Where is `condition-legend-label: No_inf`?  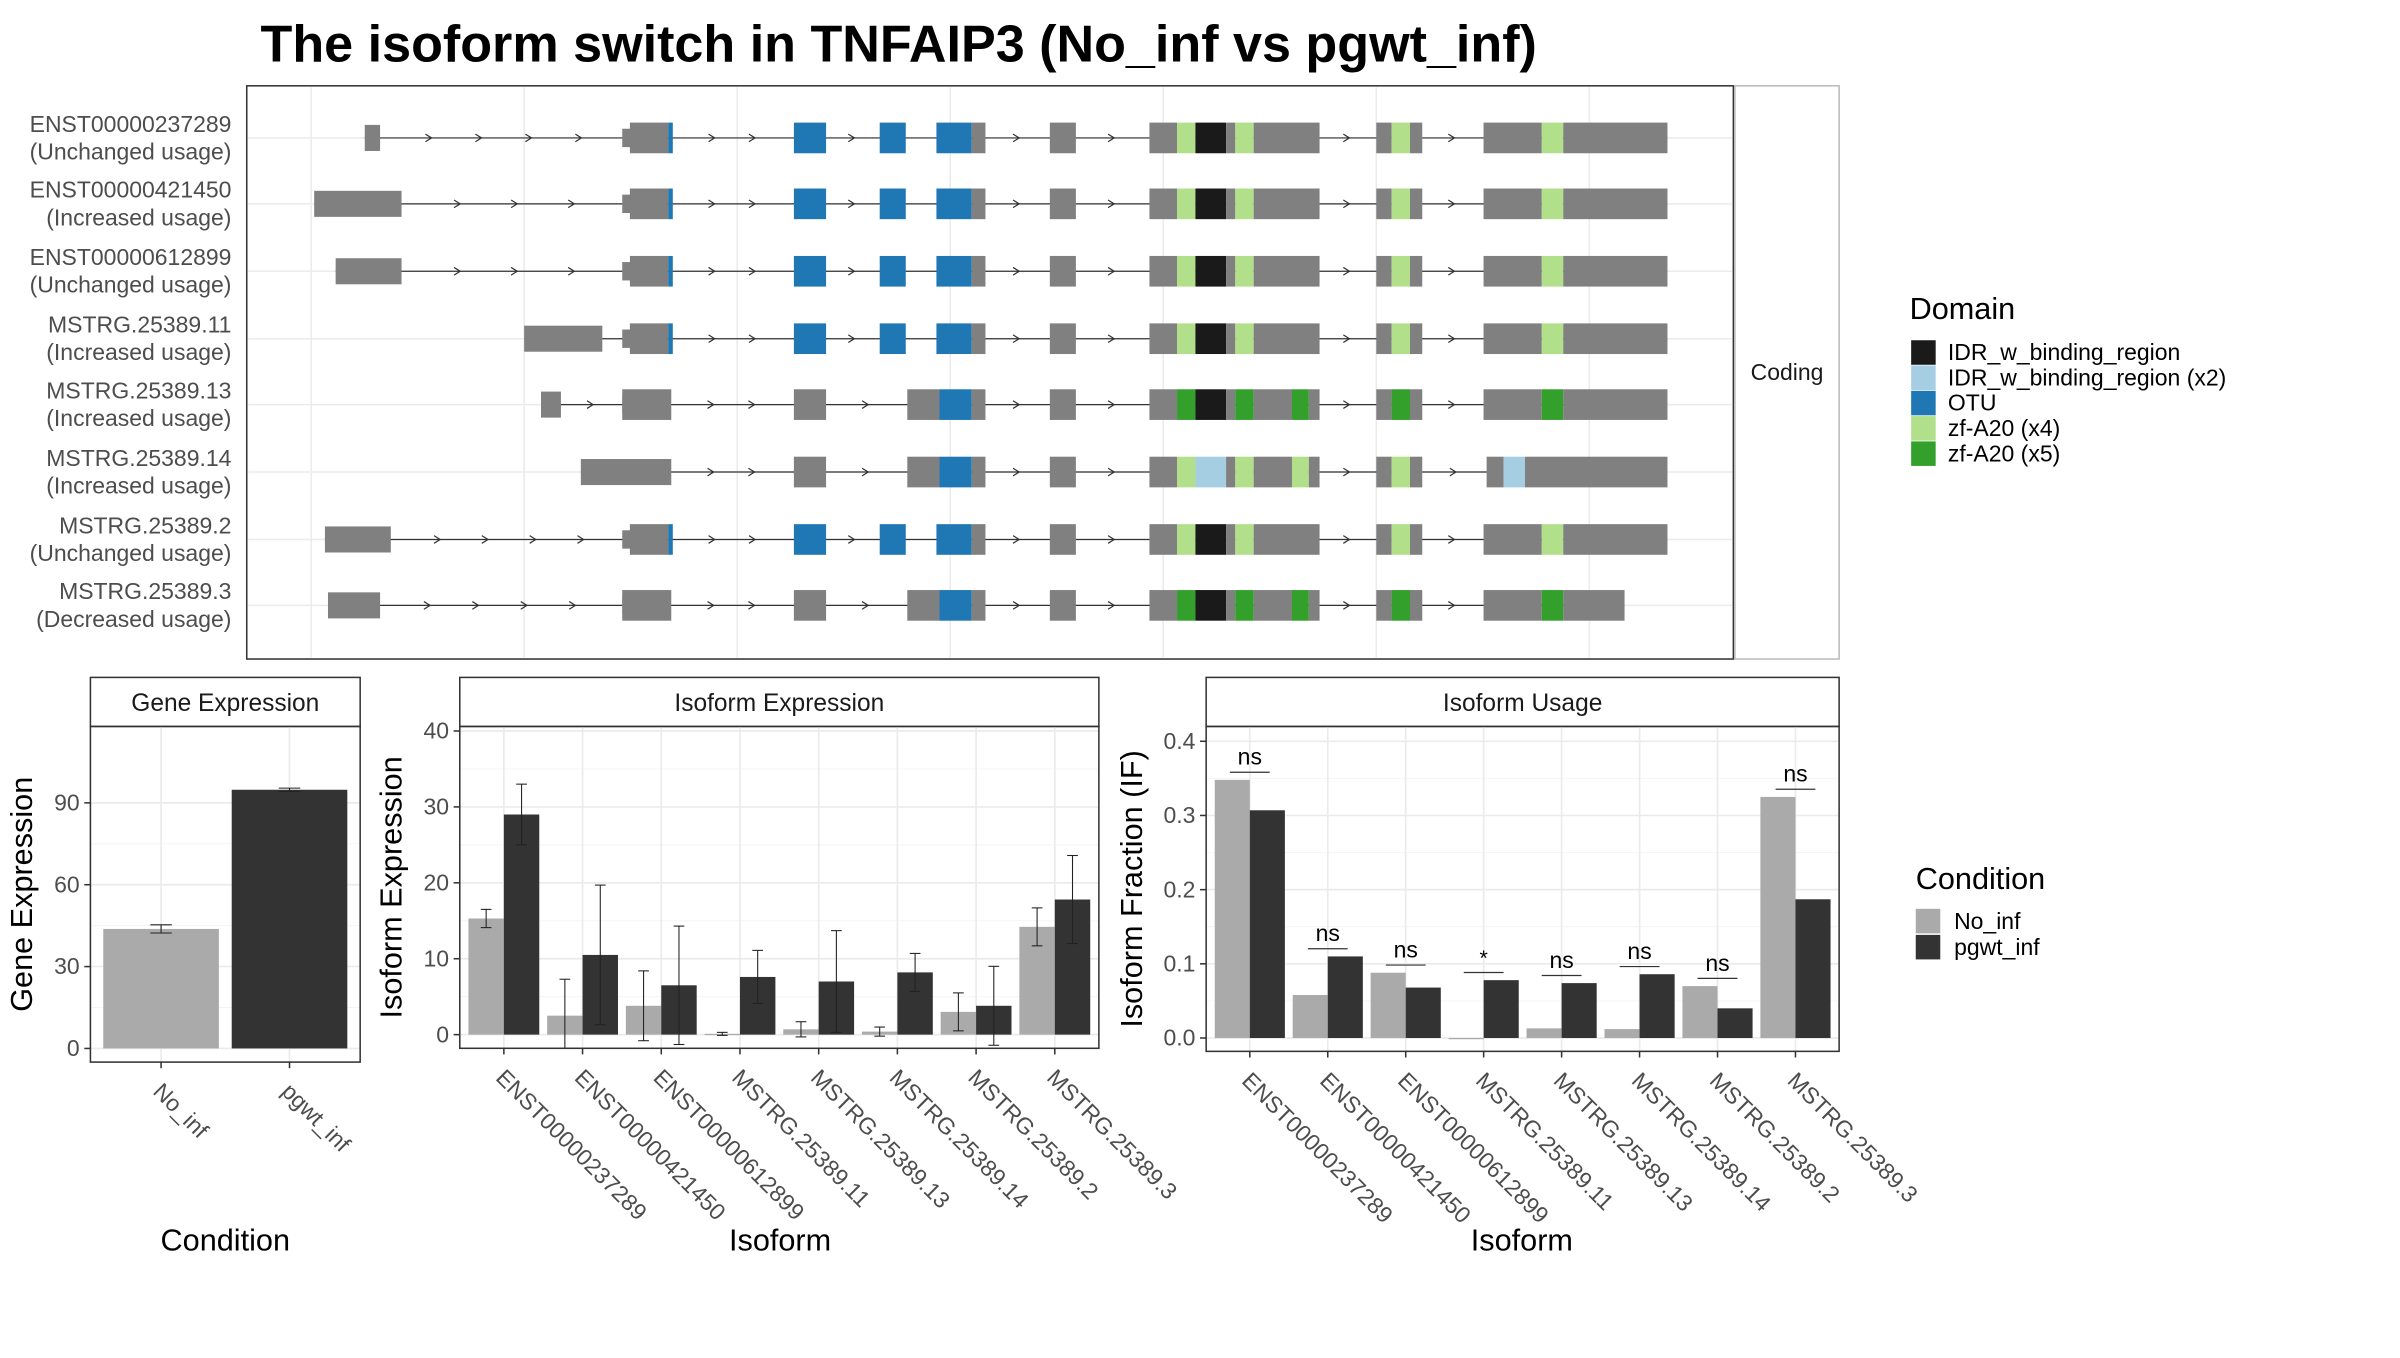
condition-legend-label: No_inf is located at coordinates (1987, 921).